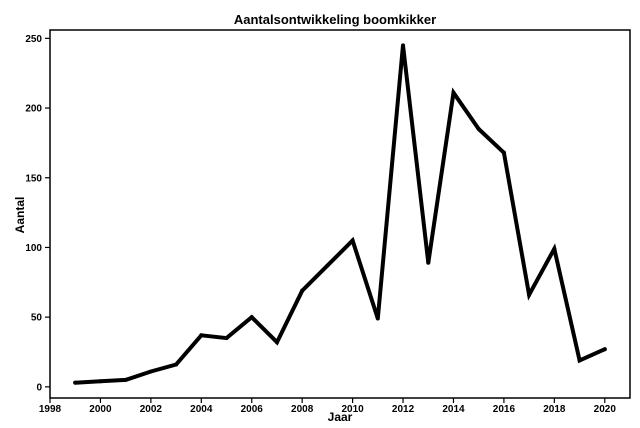  I want to click on x-tick-label: 2012, so click(403, 409).